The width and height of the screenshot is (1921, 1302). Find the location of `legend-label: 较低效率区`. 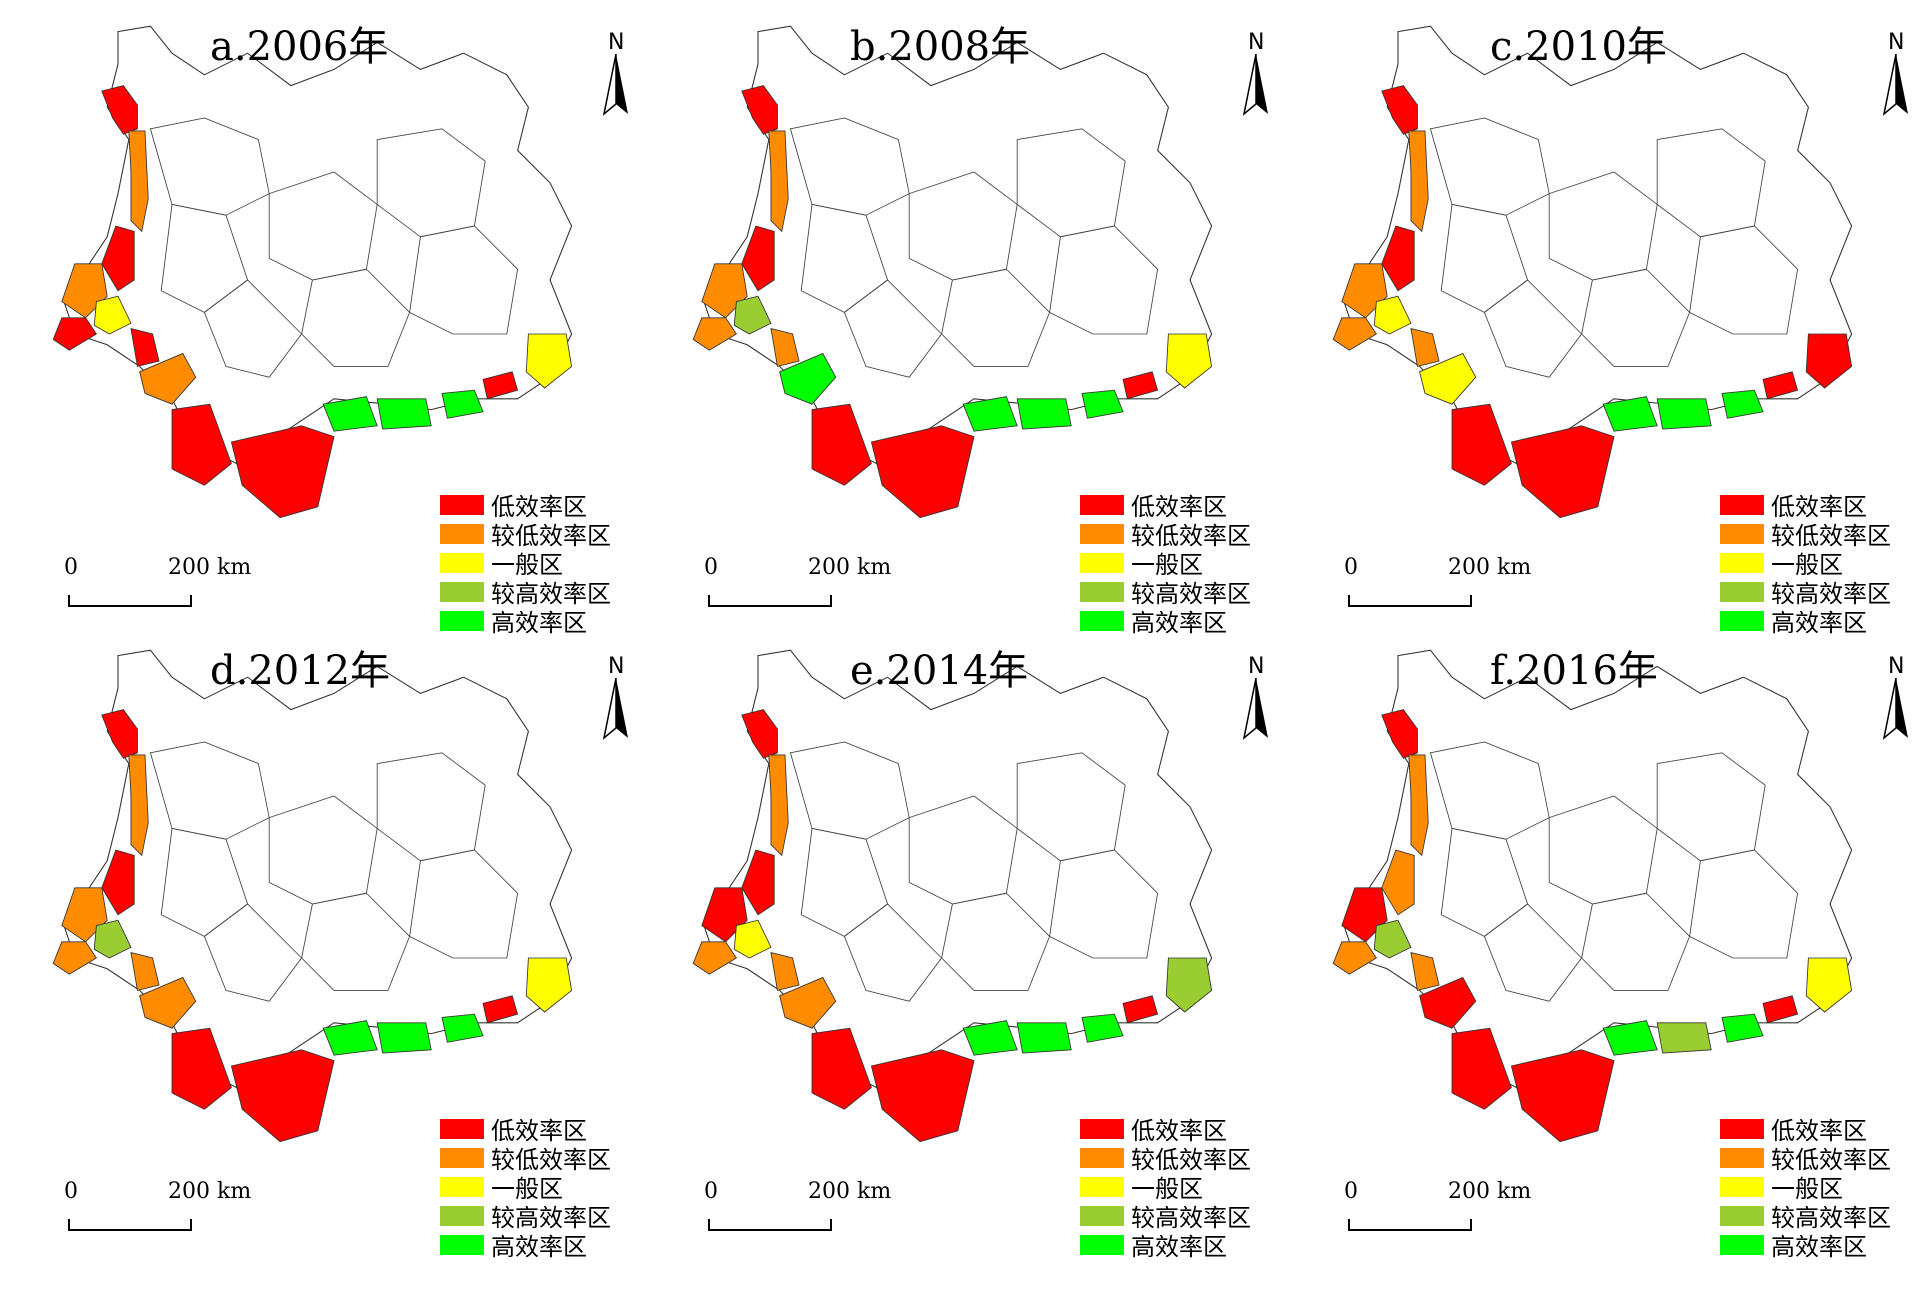

legend-label: 较低效率区 is located at coordinates (1191, 536).